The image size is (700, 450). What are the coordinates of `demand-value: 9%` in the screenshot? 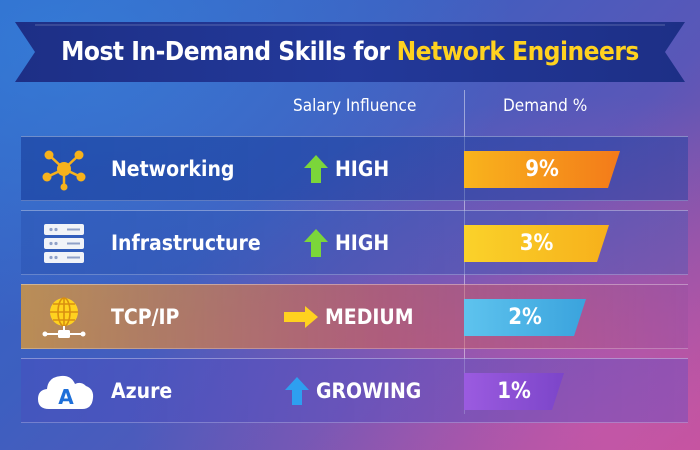 It's located at (542, 169).